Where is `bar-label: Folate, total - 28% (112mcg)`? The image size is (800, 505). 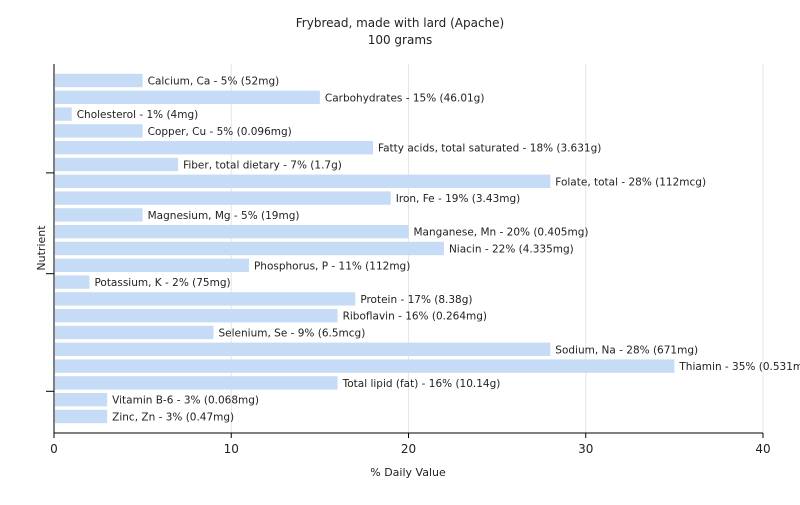
bar-label: Folate, total - 28% (112mcg) is located at coordinates (630, 182).